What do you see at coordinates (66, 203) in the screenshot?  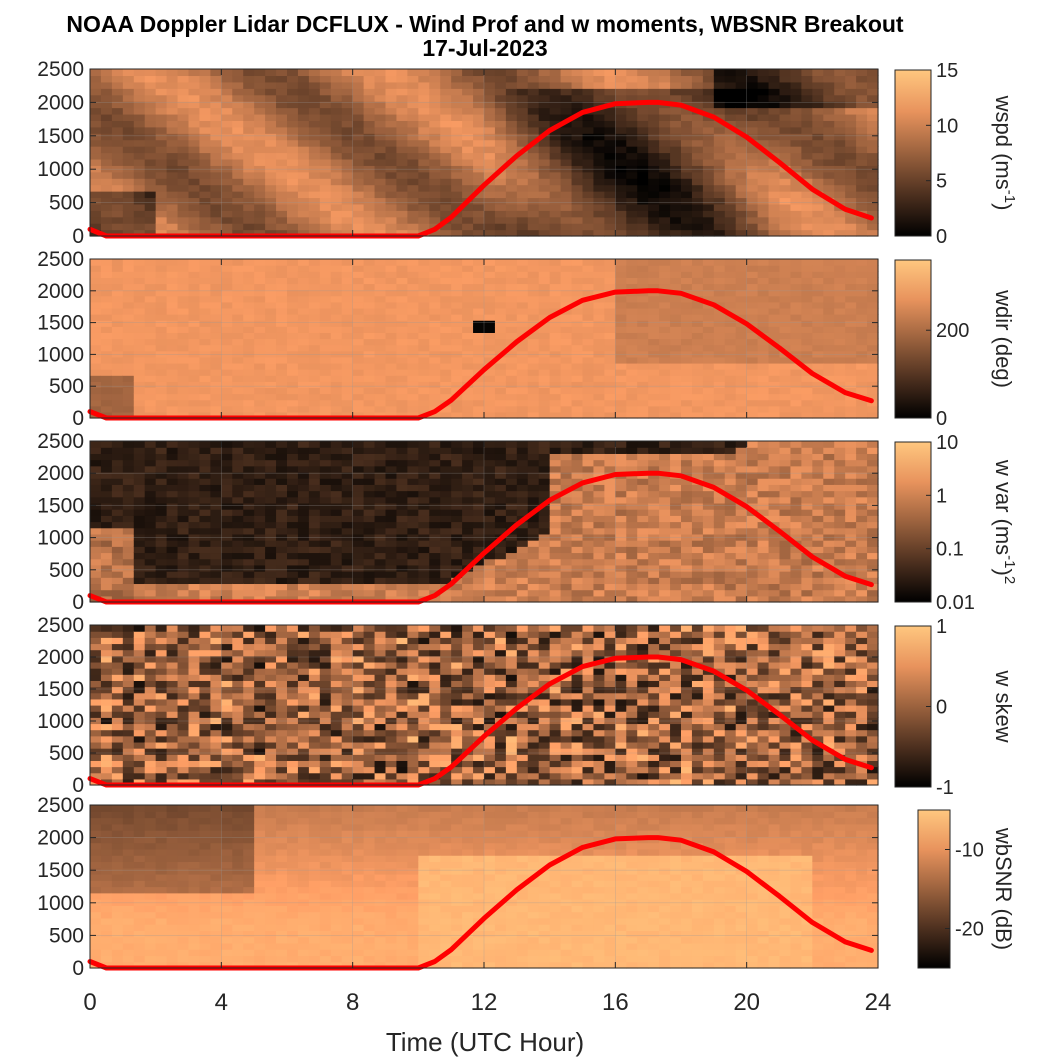 I see `y-tick-label: 500` at bounding box center [66, 203].